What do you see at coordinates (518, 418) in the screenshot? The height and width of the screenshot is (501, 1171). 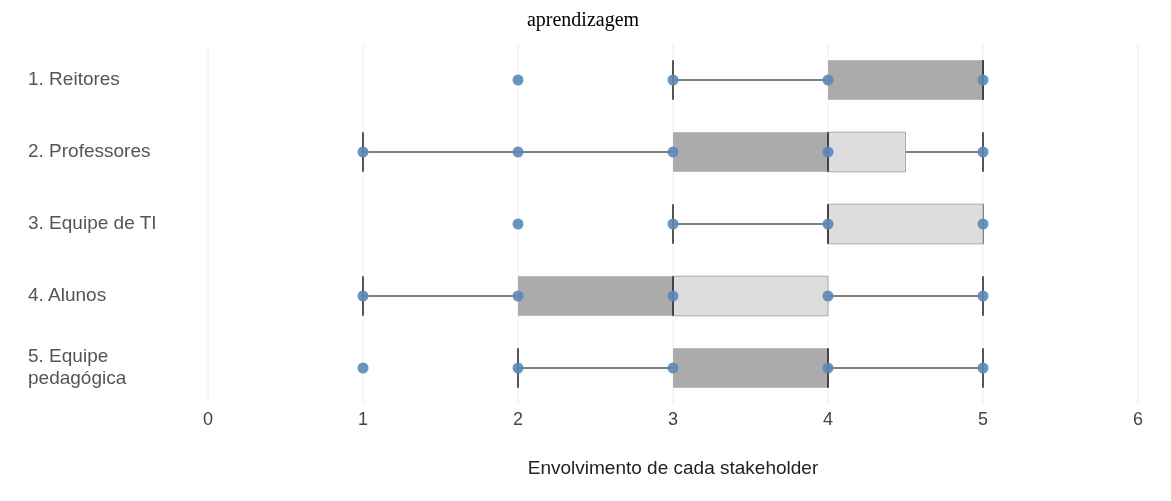 I see `x-tick-label: 2` at bounding box center [518, 418].